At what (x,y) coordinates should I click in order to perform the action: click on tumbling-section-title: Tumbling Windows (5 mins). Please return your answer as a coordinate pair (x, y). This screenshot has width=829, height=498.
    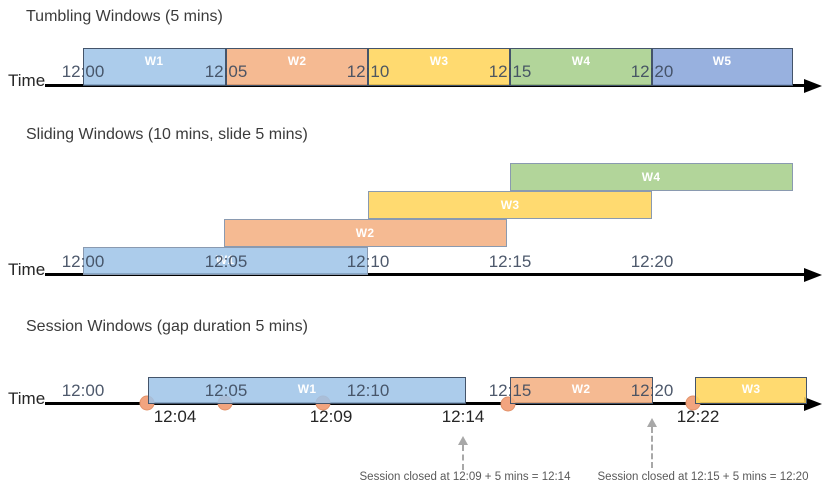
    Looking at the image, I should click on (124, 16).